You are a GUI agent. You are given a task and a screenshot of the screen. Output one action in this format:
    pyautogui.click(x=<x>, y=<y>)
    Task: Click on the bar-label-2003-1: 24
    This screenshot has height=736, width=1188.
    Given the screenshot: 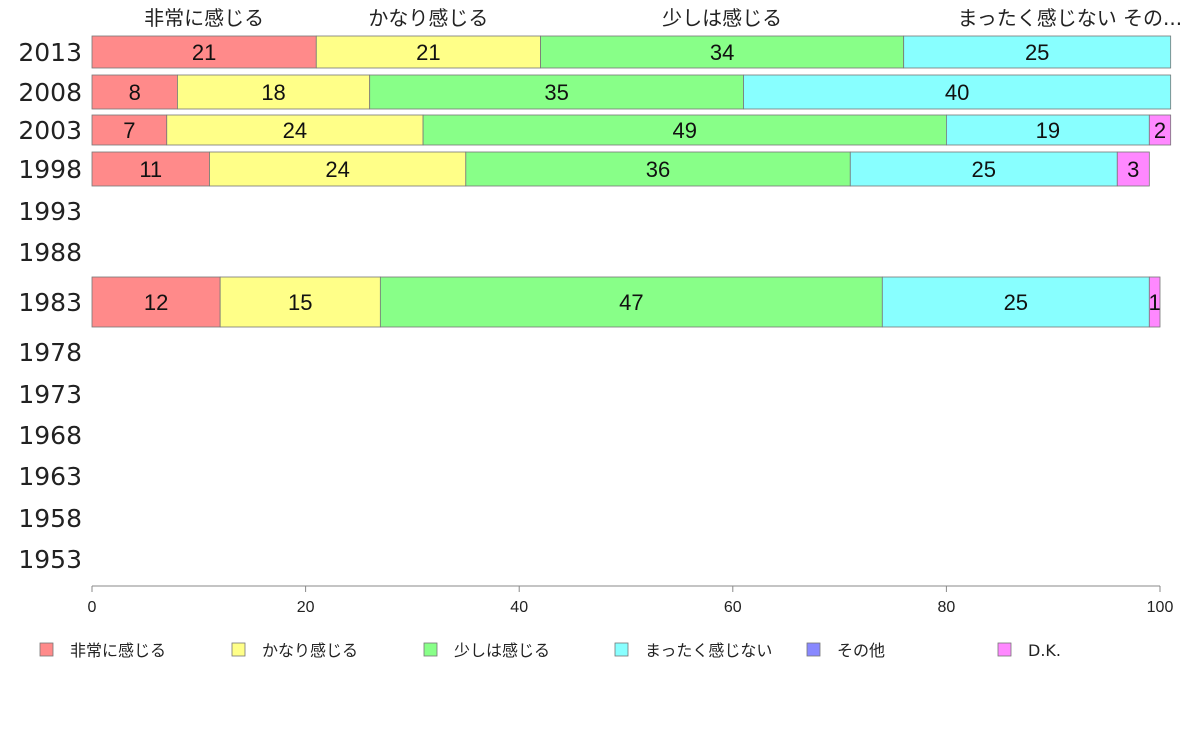 What is the action you would take?
    pyautogui.click(x=295, y=130)
    